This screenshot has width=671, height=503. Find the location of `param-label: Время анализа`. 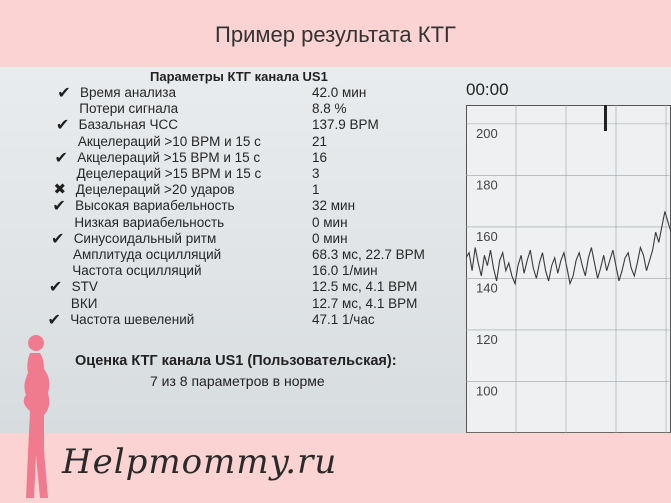

param-label: Время анализа is located at coordinates (128, 92).